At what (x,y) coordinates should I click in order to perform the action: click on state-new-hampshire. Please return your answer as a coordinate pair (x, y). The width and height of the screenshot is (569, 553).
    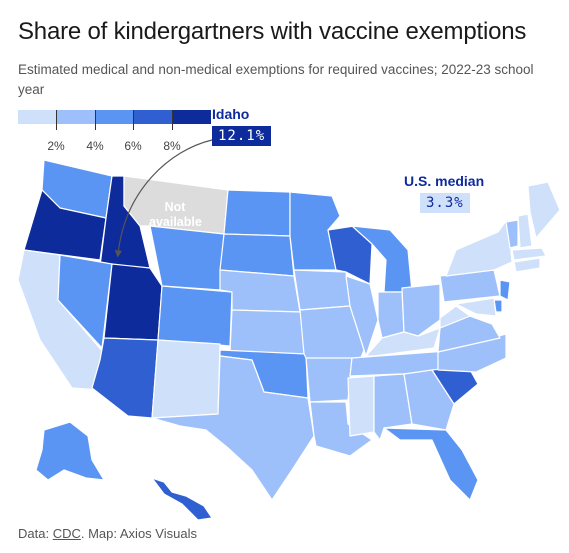
    Looking at the image, I should click on (525, 231).